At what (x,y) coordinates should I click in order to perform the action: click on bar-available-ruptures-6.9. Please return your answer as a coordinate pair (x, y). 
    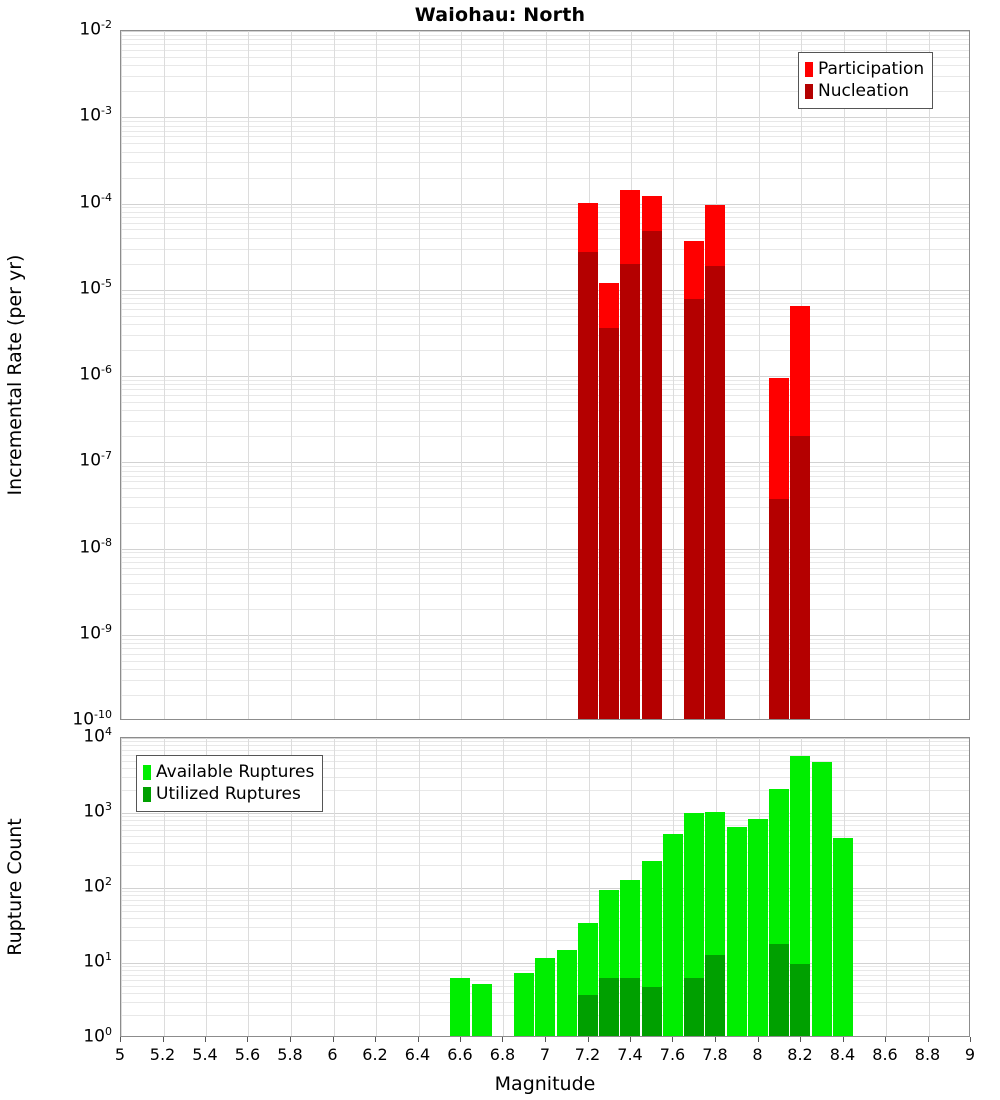
    Looking at the image, I should click on (524, 1004).